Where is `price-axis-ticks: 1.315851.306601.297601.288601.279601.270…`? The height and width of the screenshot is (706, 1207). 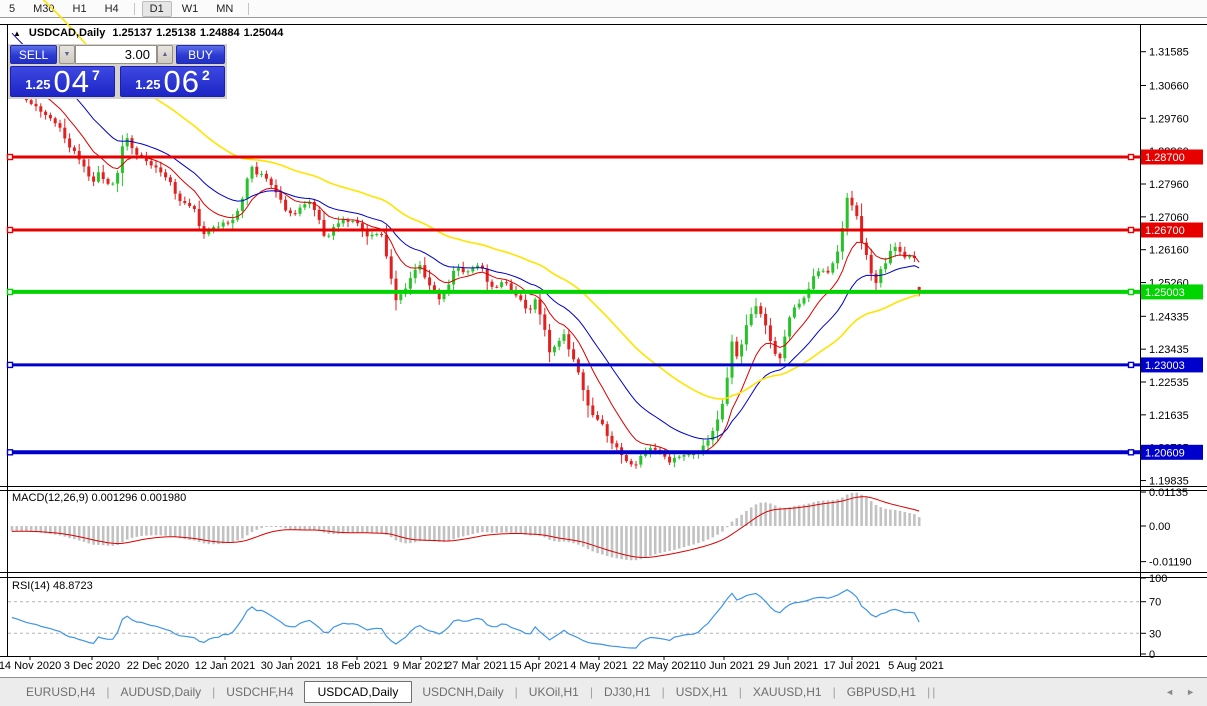
price-axis-ticks: 1.315851.306601.297601.288601.279601.270… is located at coordinates (1169, 267).